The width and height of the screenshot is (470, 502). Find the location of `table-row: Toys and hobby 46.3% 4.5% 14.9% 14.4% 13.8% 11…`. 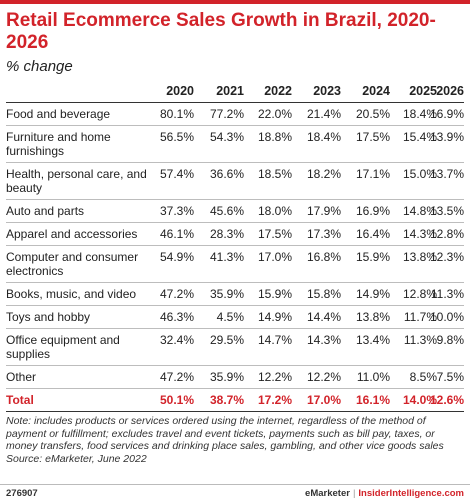

table-row: Toys and hobby 46.3% 4.5% 14.9% 14.4% 13.8% 11… is located at coordinates (235, 317).